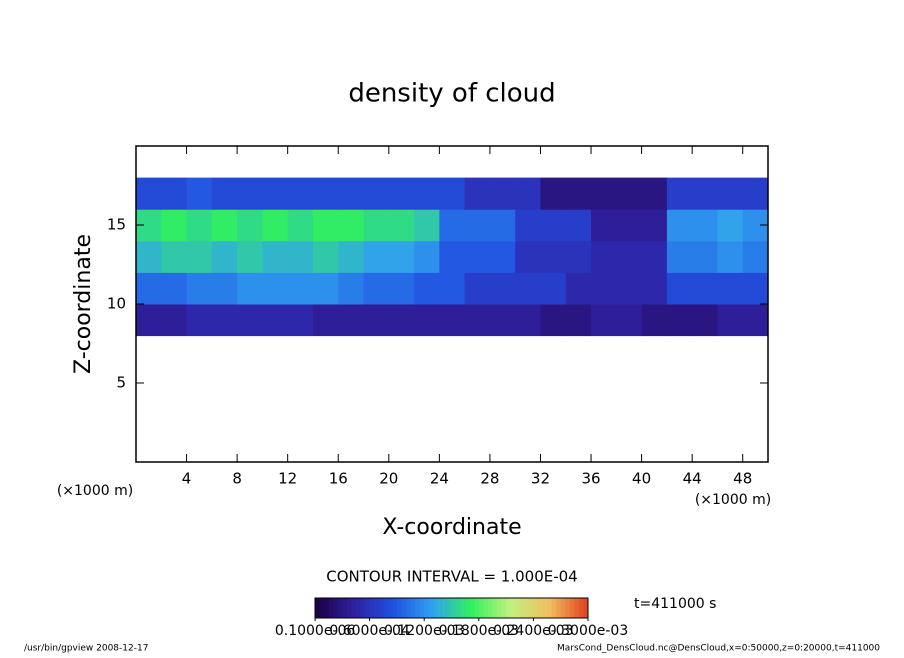  I want to click on time-label: t=411000 s, so click(675, 604).